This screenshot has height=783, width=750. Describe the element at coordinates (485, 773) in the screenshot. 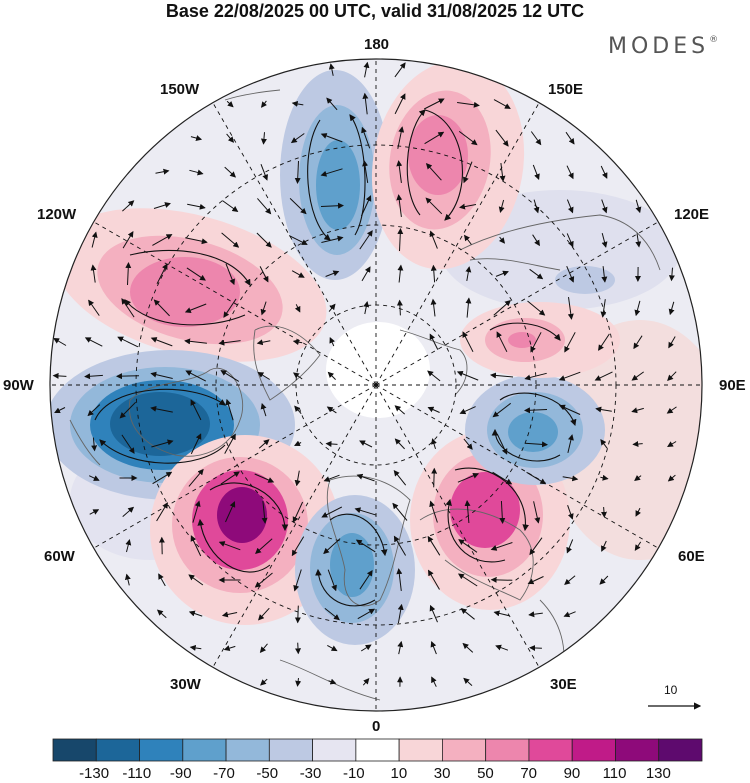

I see `colorbar-tick-label: 50` at that location.